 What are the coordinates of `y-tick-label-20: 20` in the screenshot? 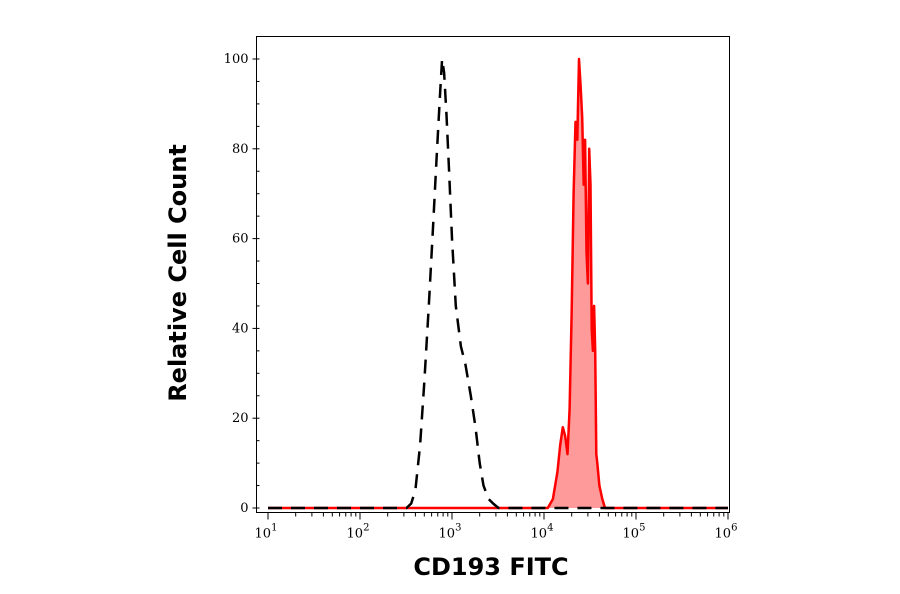 It's located at (240, 418).